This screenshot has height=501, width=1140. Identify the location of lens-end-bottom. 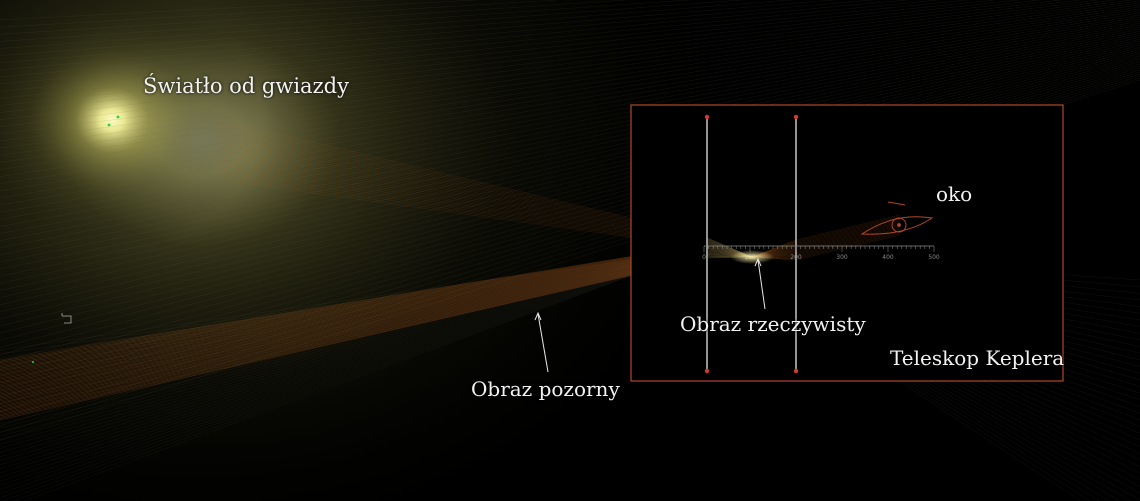
(707, 371).